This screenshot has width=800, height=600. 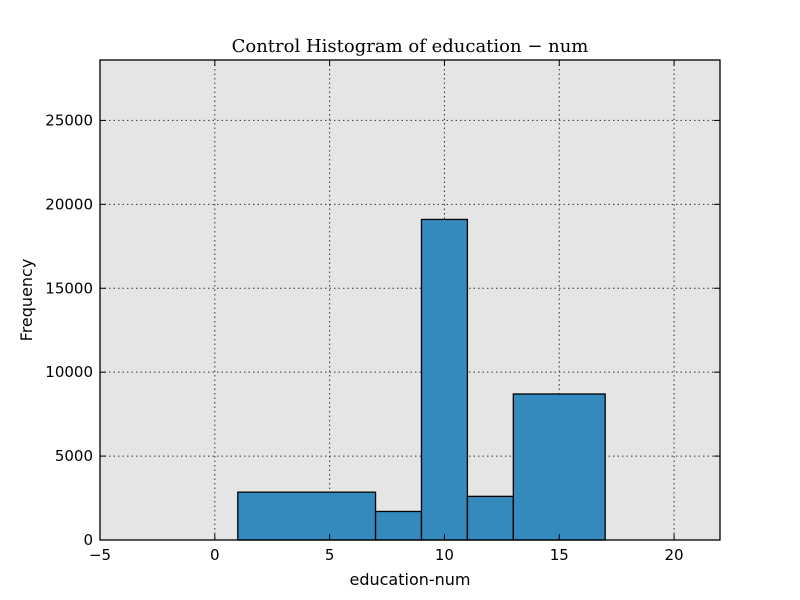 What do you see at coordinates (444, 555) in the screenshot?
I see `x-tick-label: 10` at bounding box center [444, 555].